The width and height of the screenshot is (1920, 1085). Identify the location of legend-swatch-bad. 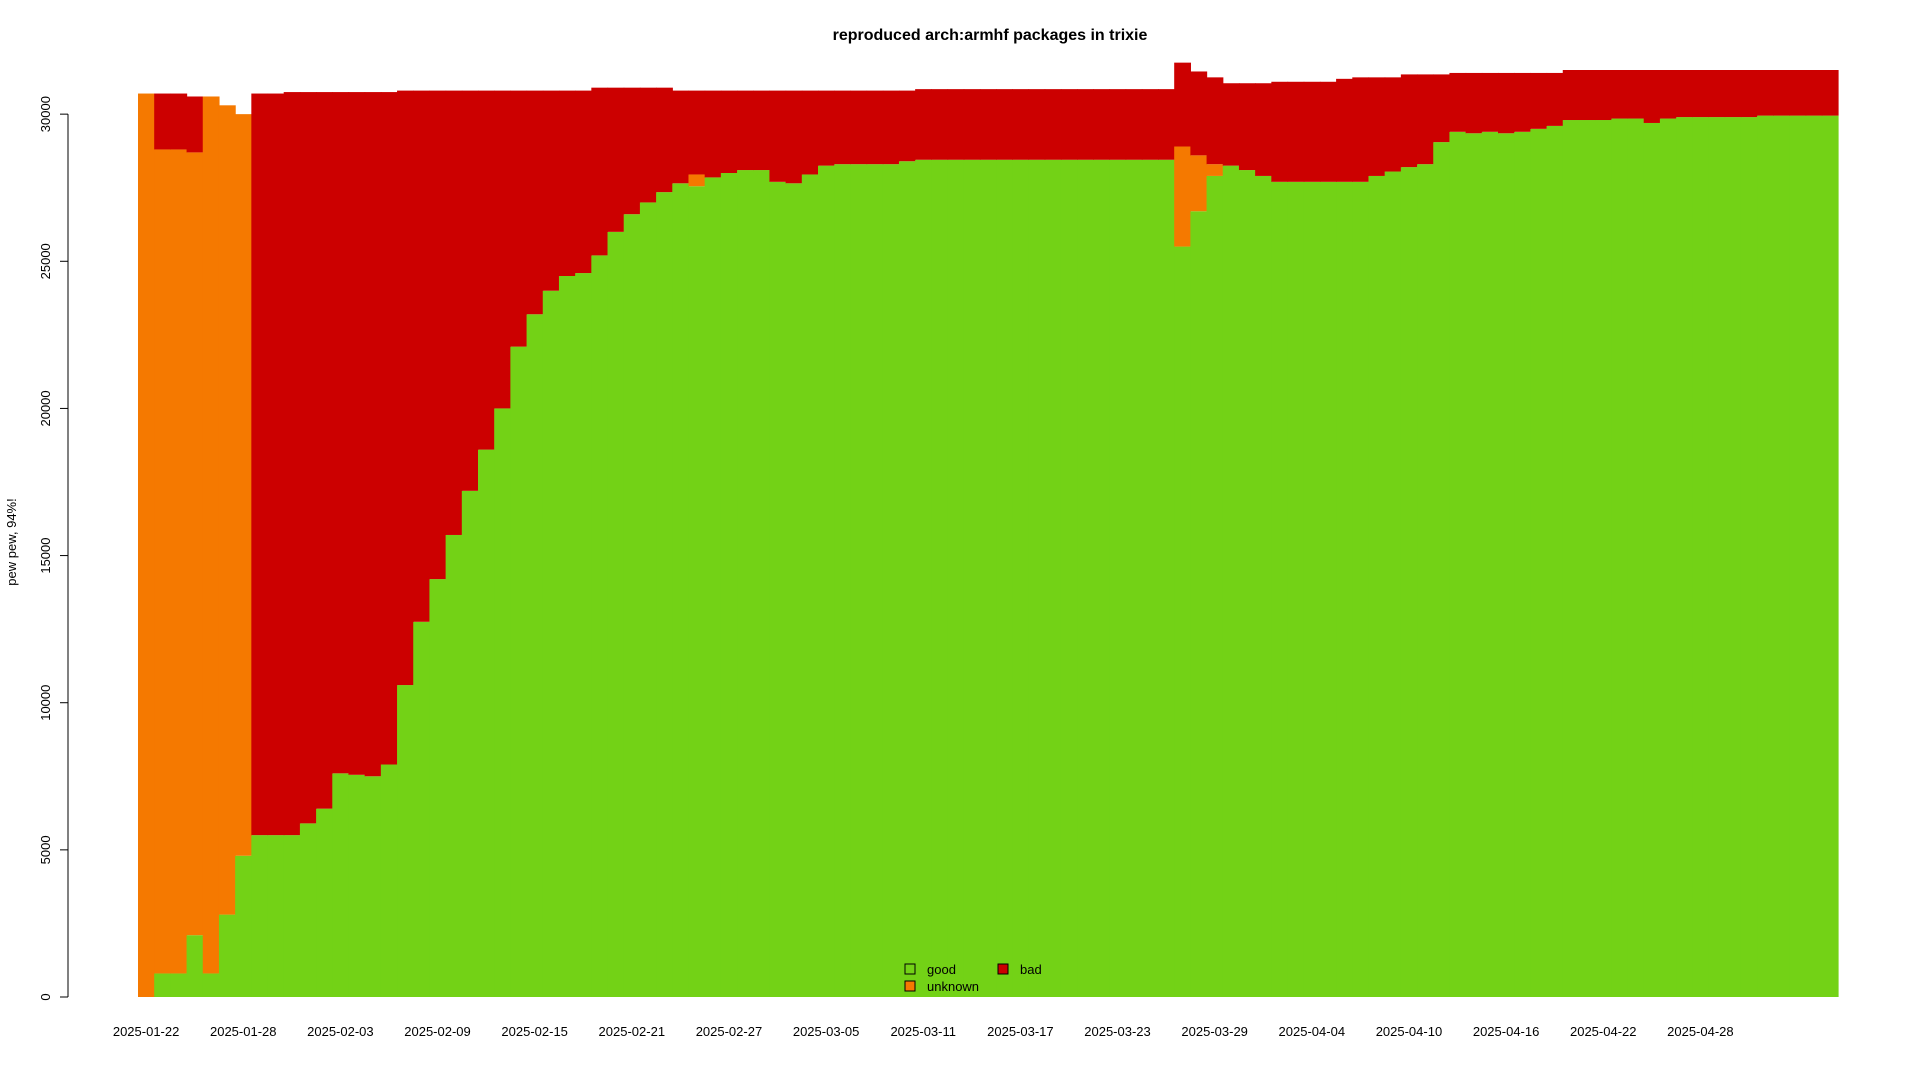
(1003, 969).